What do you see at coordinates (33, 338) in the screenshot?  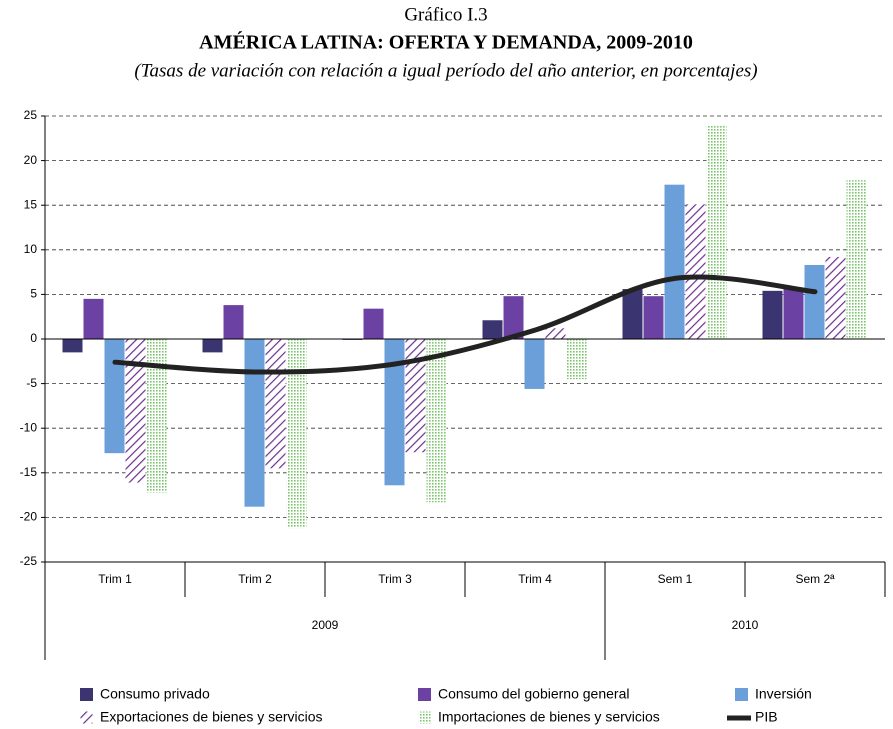 I see `y-tick-label: 0` at bounding box center [33, 338].